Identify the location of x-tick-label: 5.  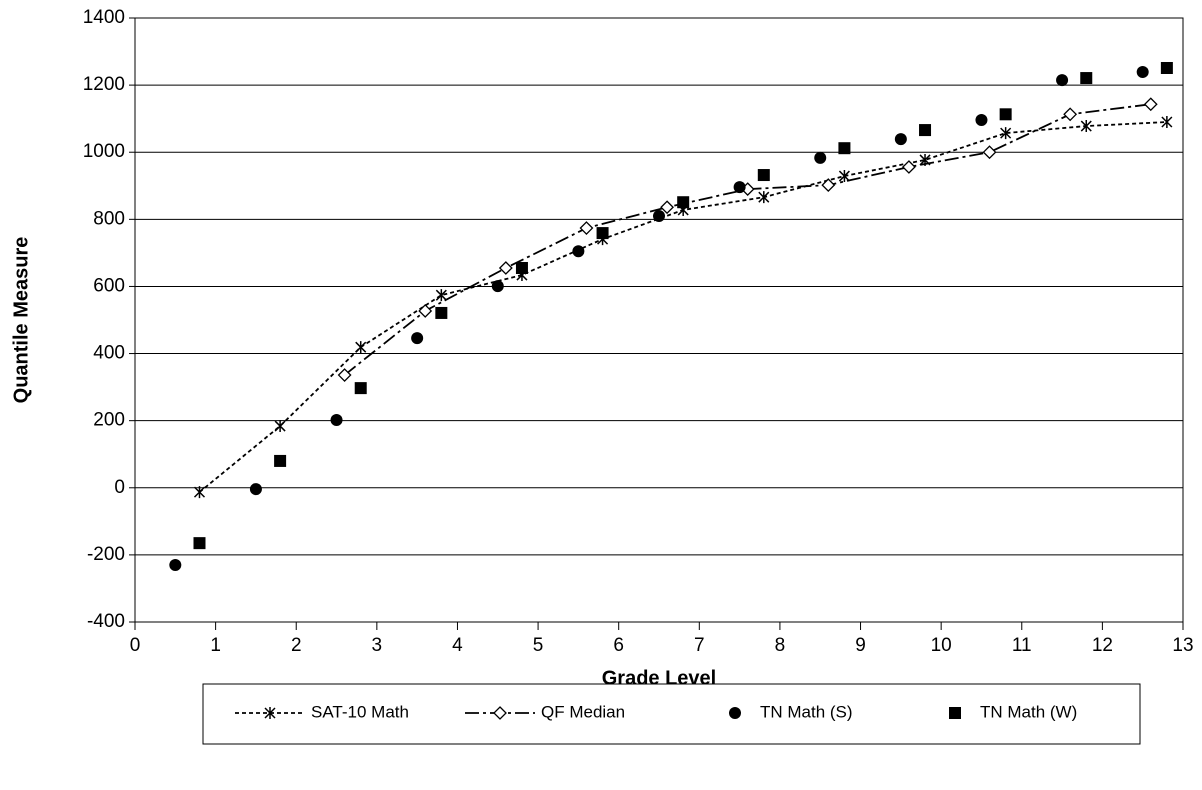
(538, 645).